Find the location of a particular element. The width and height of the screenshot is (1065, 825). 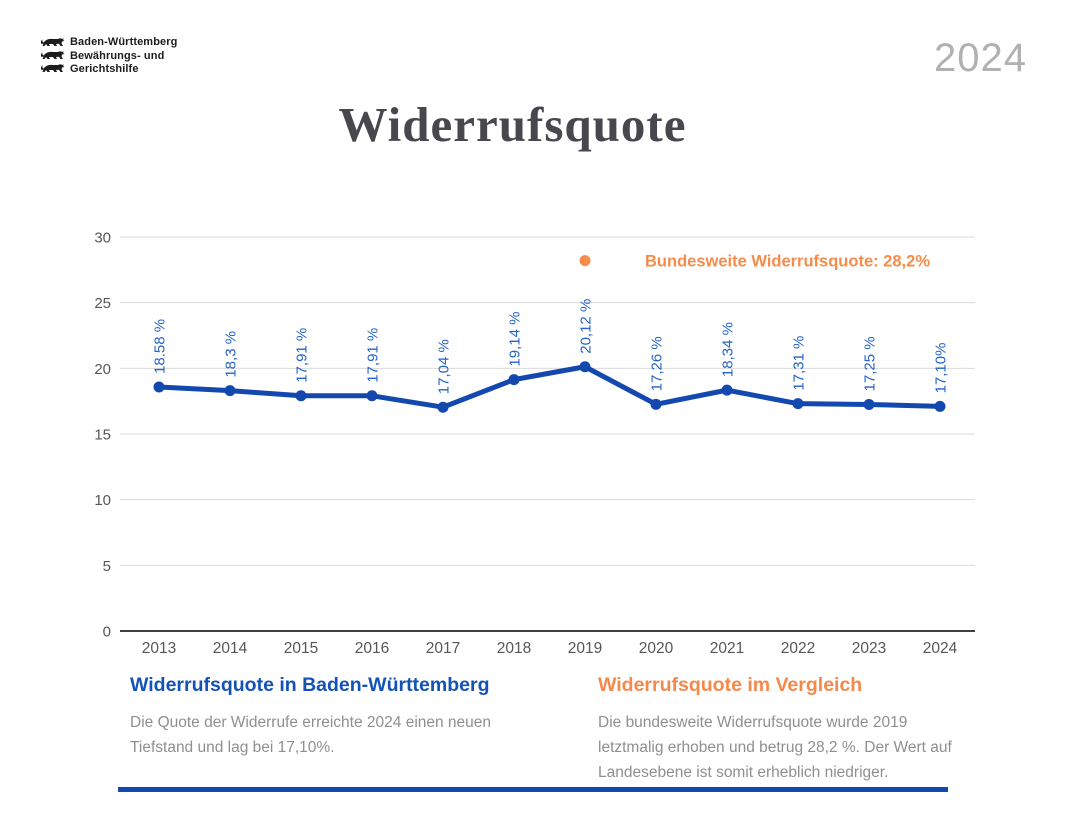

series-line is located at coordinates (549, 387).